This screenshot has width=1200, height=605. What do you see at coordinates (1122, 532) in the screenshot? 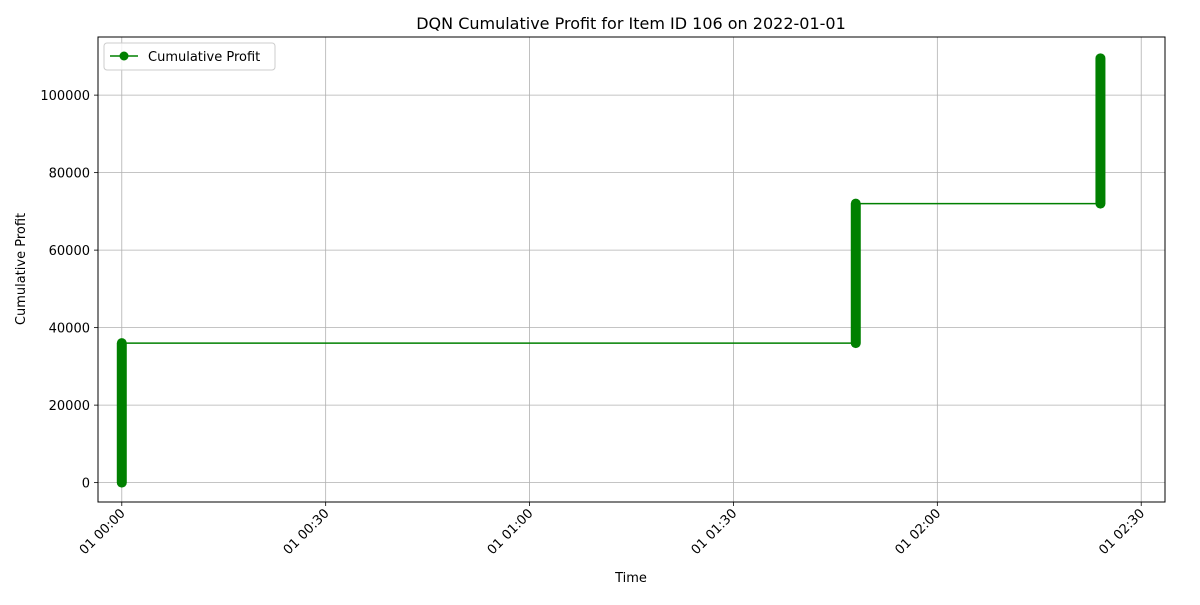
I see `x-tick-label: 01 02:30` at bounding box center [1122, 532].